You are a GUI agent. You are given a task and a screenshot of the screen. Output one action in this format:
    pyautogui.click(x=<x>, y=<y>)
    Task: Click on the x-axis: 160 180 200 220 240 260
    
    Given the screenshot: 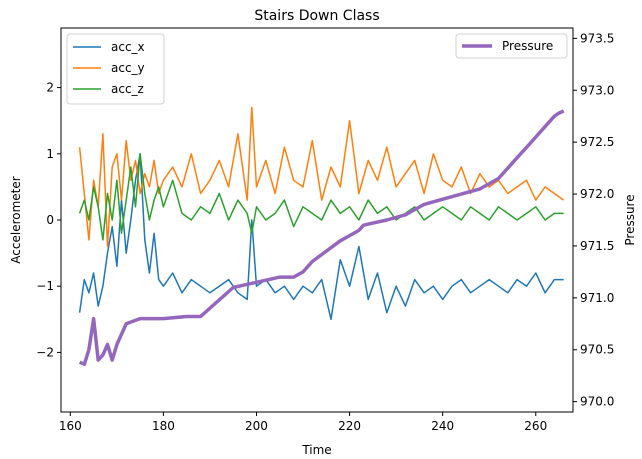 What is the action you would take?
    pyautogui.click(x=303, y=422)
    